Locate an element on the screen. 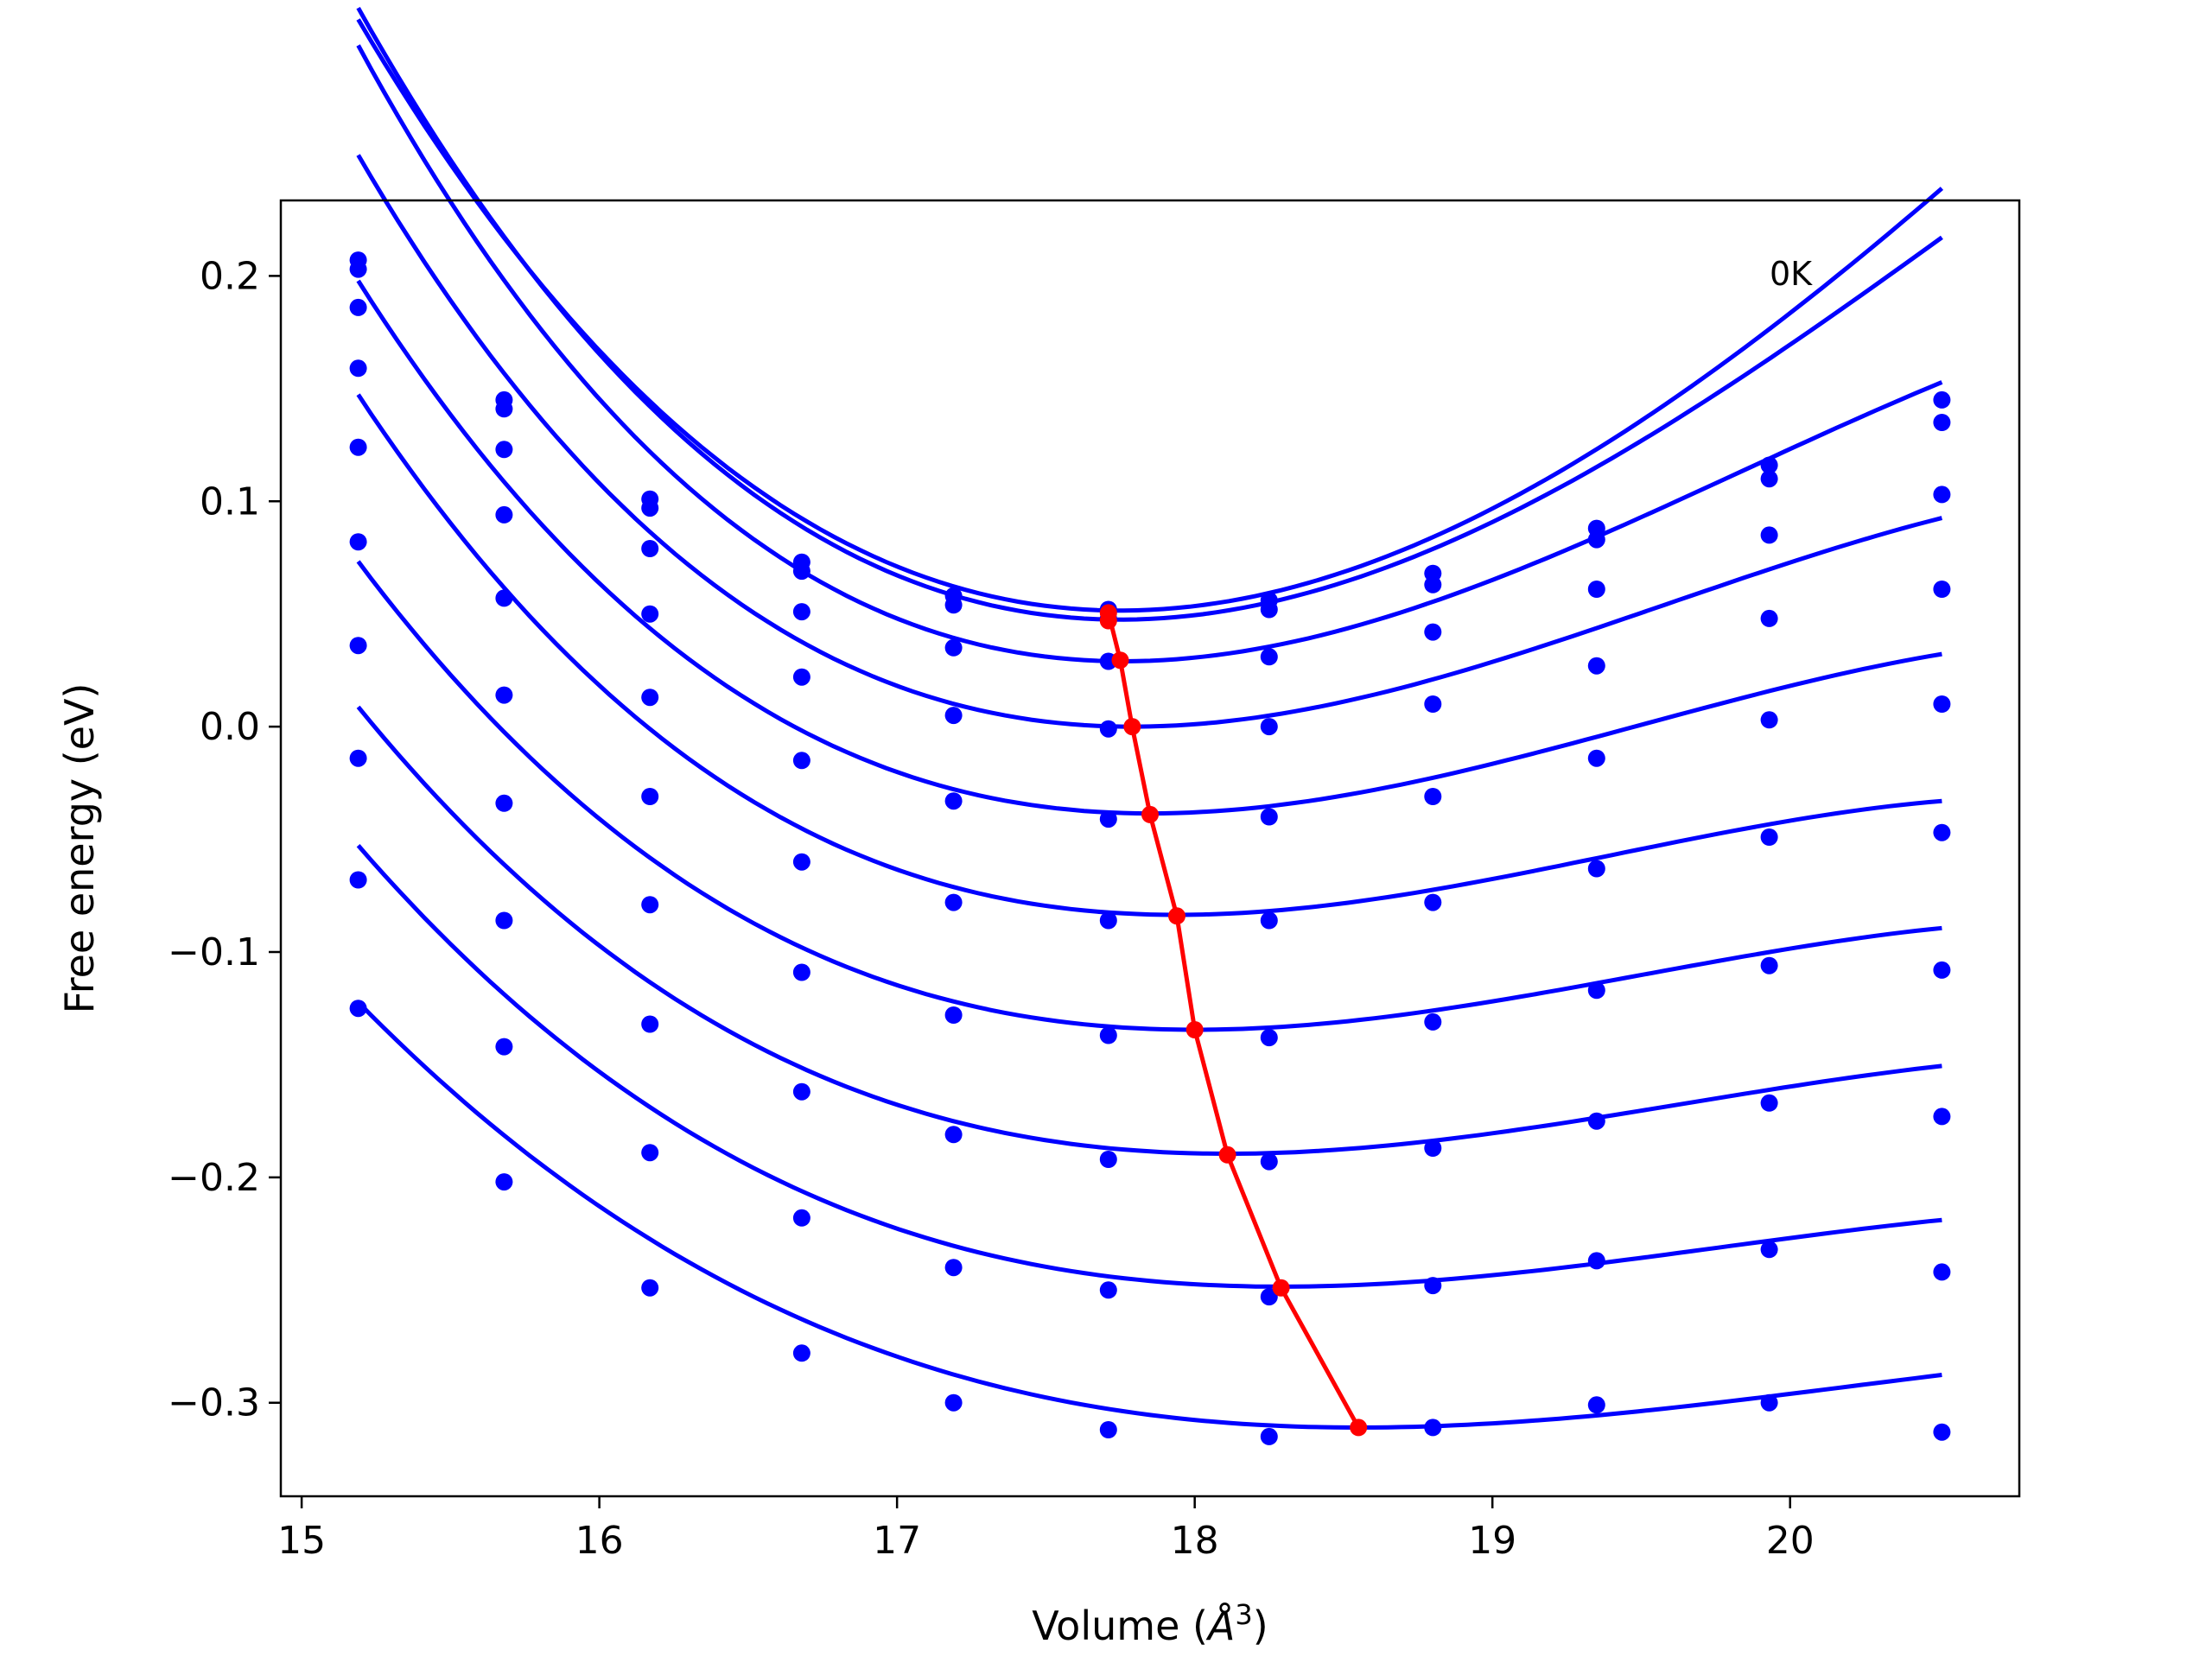  temperature-annotation: 0K is located at coordinates (1792, 274).